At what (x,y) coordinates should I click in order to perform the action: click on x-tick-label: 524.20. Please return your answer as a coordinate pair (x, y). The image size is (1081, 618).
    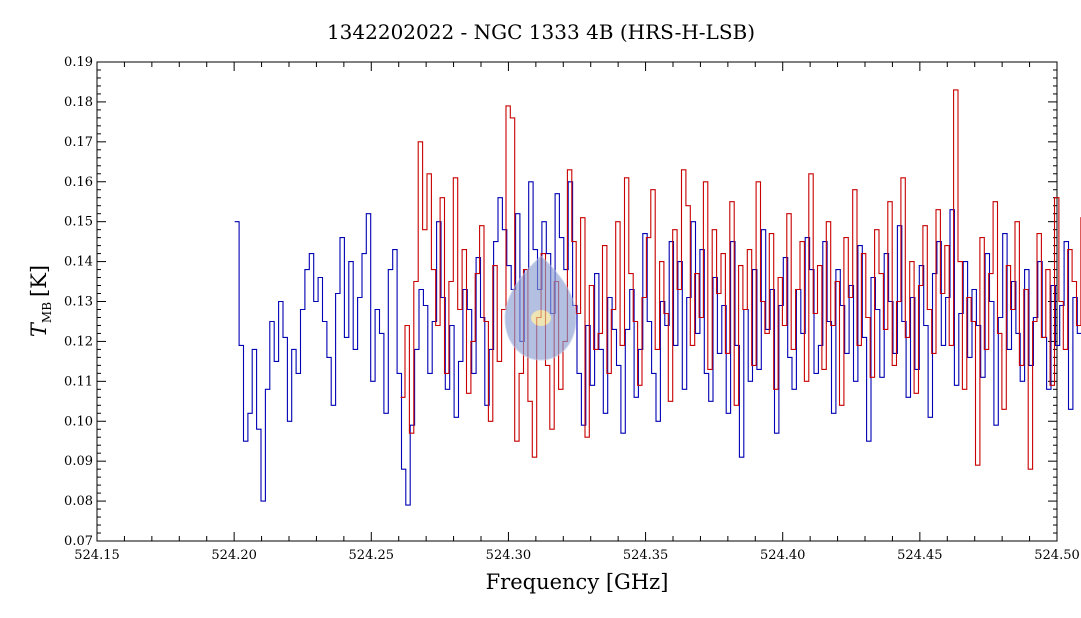
    Looking at the image, I should click on (234, 555).